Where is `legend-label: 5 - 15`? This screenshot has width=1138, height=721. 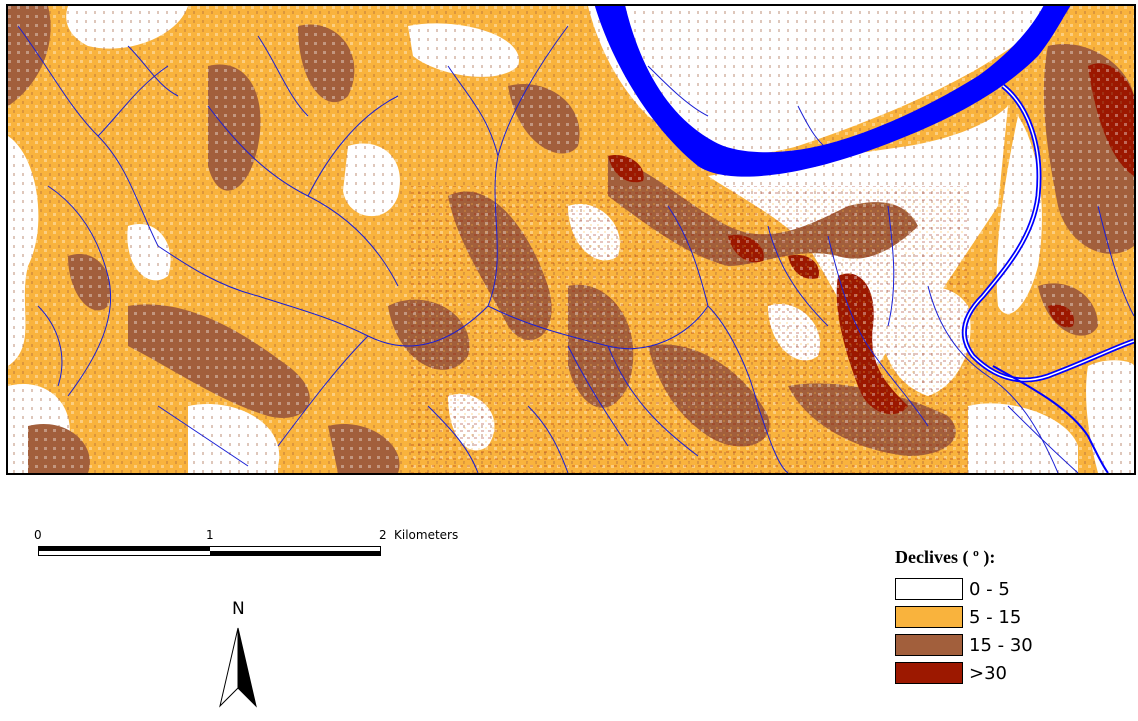 legend-label: 5 - 15 is located at coordinates (995, 617).